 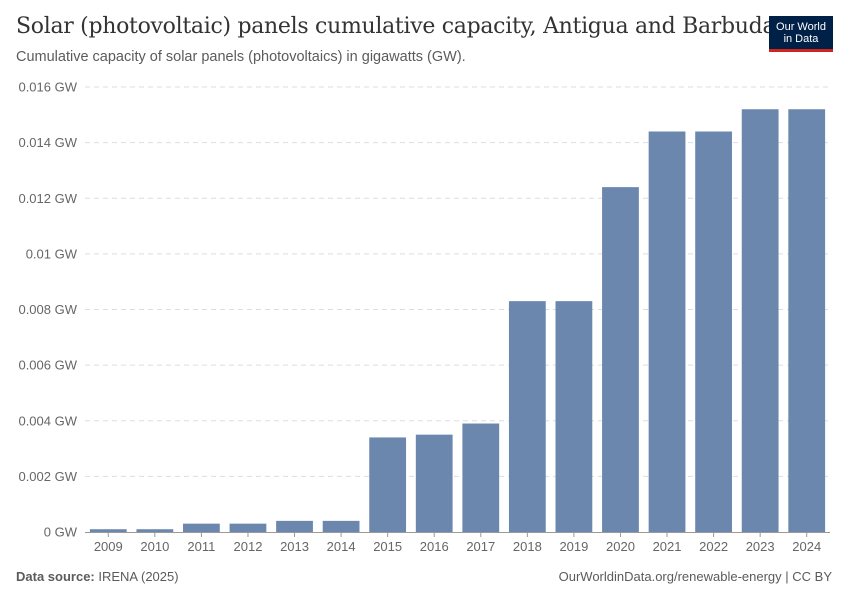 I want to click on x-tick-label: 2019, so click(x=573, y=546).